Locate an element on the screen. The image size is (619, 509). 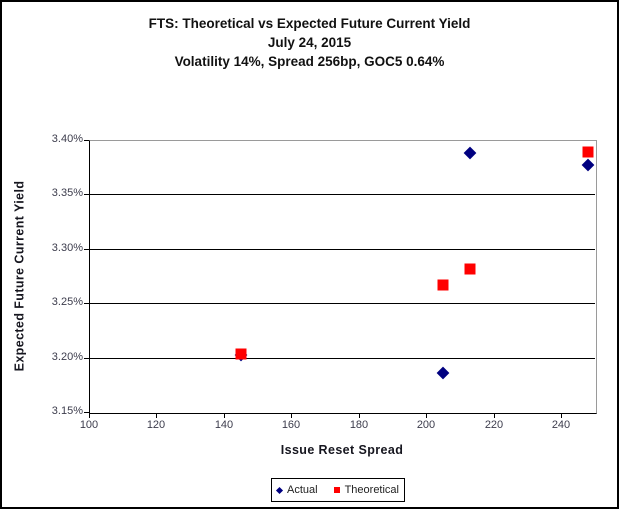
theoretical-square-icon is located at coordinates (336, 490).